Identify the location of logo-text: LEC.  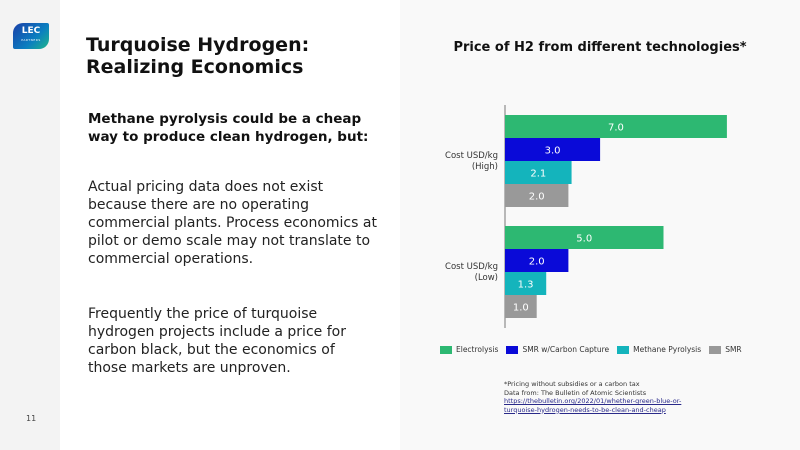
(31, 31).